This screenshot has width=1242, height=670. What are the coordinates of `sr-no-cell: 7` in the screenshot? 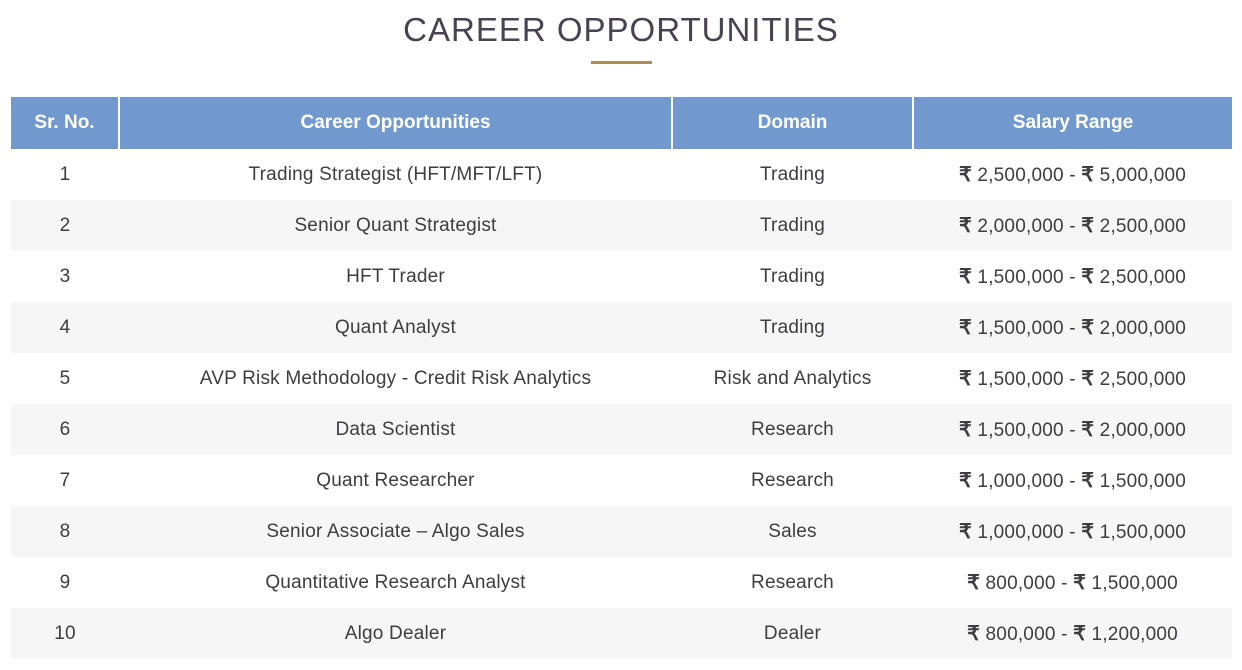 It's located at (65, 480).